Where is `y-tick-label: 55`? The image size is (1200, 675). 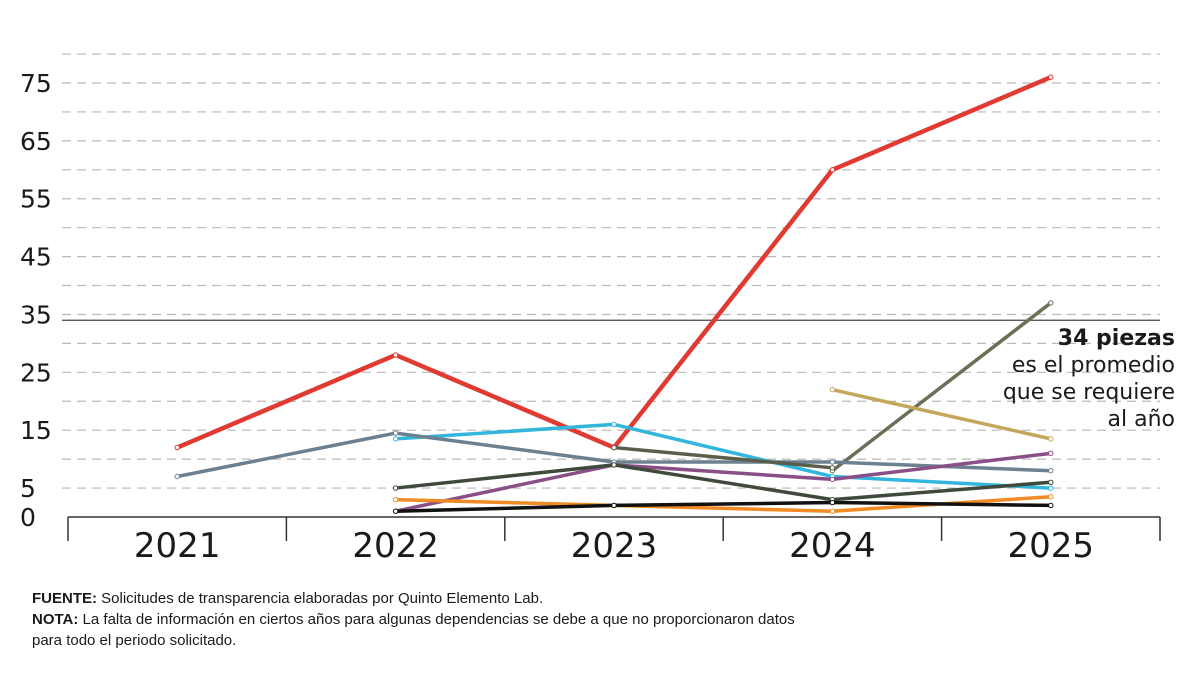 y-tick-label: 55 is located at coordinates (36, 199).